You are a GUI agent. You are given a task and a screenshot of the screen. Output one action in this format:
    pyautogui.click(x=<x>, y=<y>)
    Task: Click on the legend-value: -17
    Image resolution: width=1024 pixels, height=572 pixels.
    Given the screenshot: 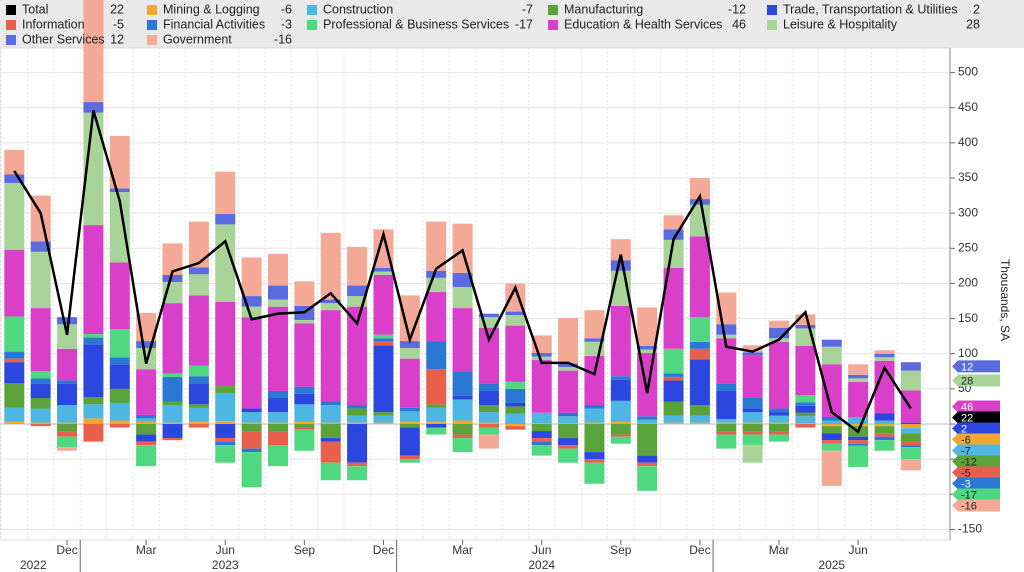 What is the action you would take?
    pyautogui.click(x=524, y=24)
    